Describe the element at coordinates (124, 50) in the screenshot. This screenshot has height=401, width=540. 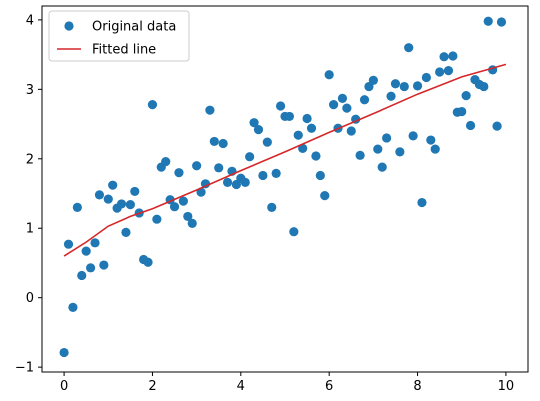
I see `legend-label: Fitted line` at that location.